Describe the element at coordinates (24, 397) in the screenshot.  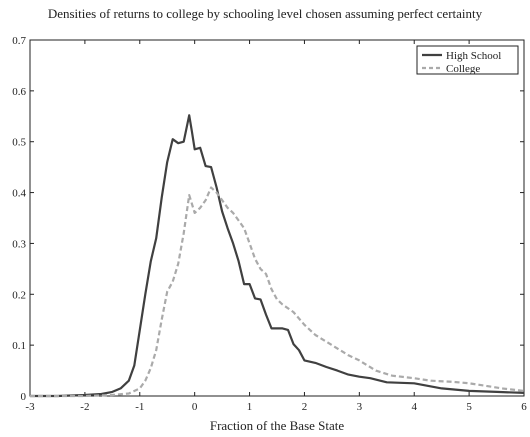
I see `y-tick-label: 0` at that location.